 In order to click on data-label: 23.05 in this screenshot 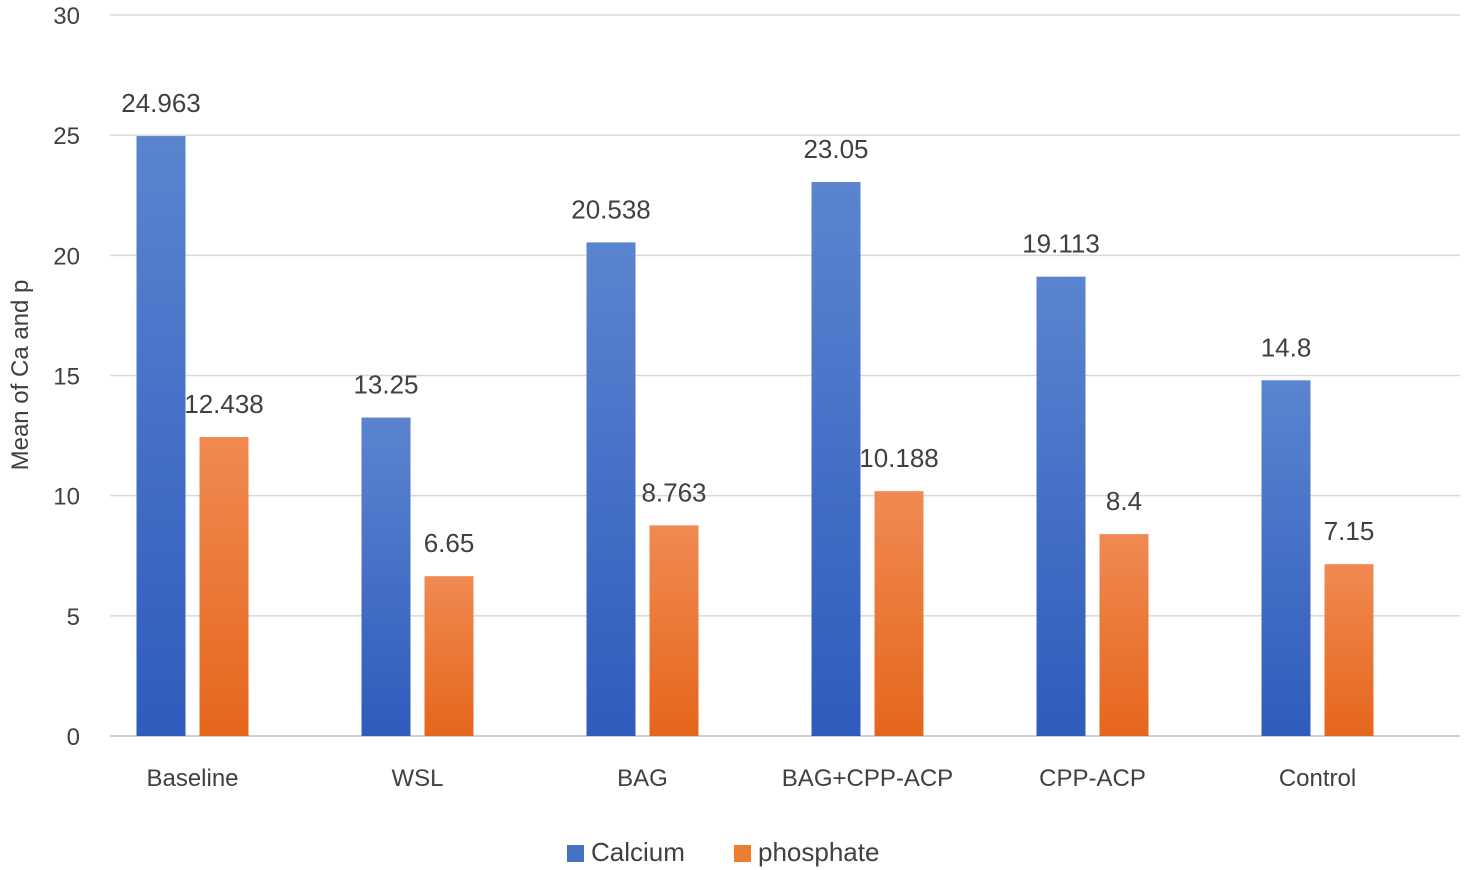, I will do `click(835, 149)`.